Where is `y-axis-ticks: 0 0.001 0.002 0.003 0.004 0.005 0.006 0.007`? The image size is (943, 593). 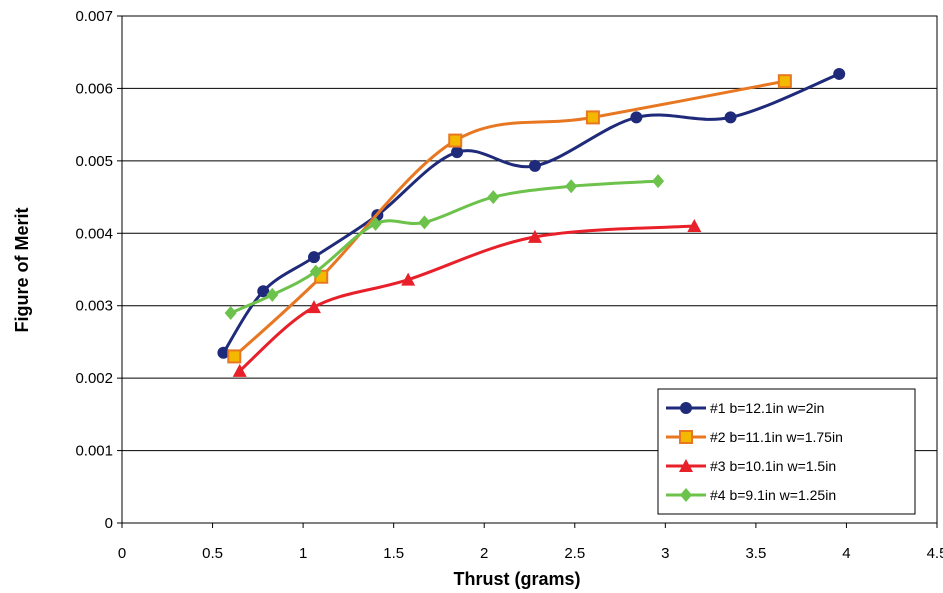 y-axis-ticks: 0 0.001 0.002 0.003 0.004 0.005 0.006 0.007 is located at coordinates (98, 270).